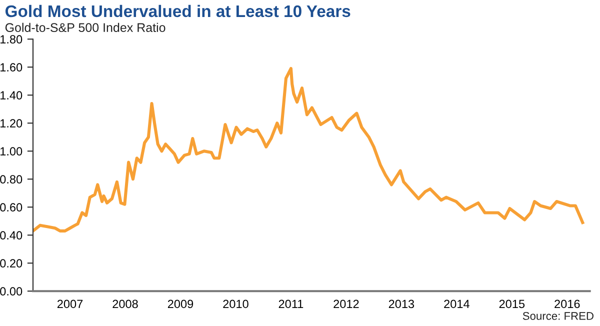  I want to click on x-tick-label: 2016, so click(567, 304).